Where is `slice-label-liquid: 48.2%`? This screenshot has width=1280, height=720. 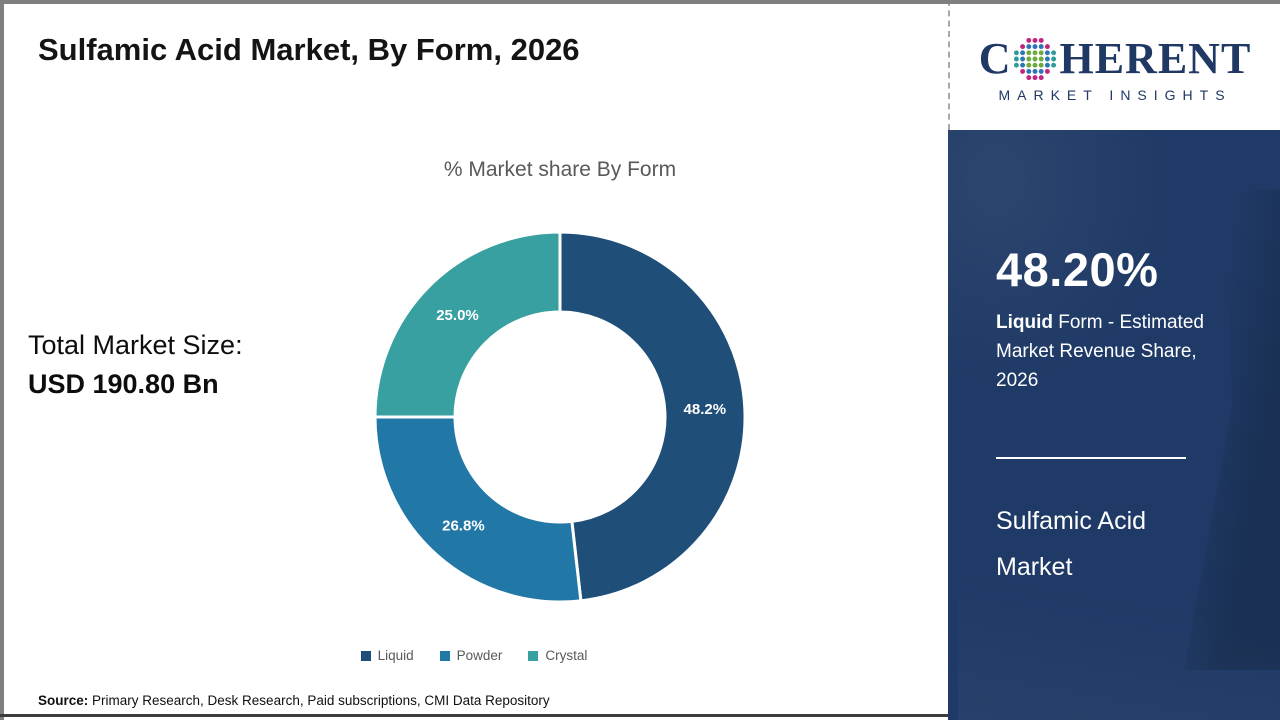
slice-label-liquid: 48.2% is located at coordinates (705, 409).